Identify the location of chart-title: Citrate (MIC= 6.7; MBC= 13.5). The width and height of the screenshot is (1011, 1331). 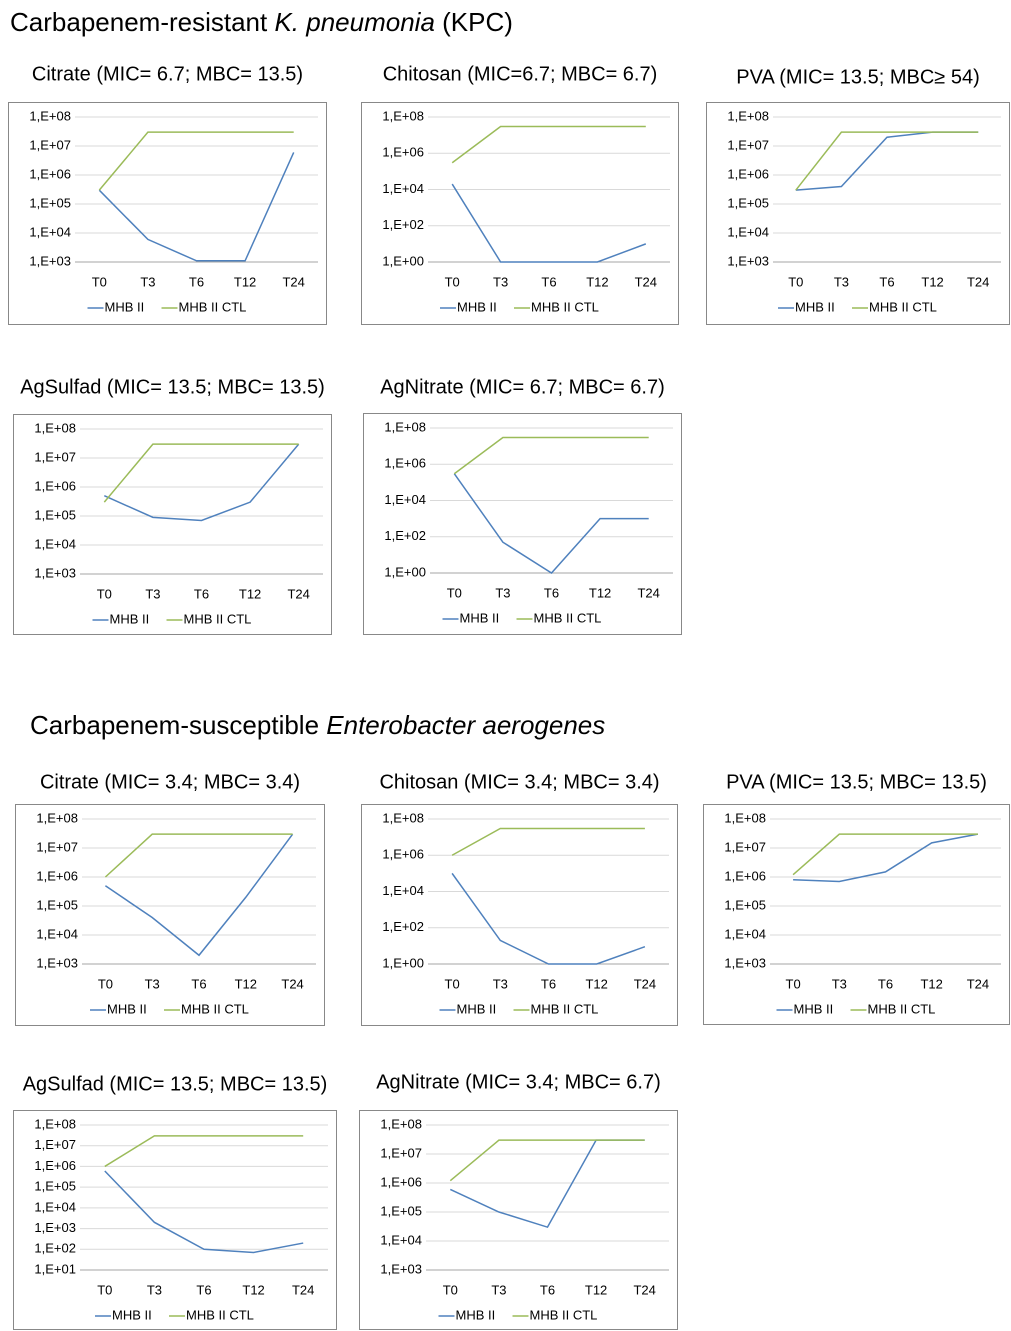
(167, 74).